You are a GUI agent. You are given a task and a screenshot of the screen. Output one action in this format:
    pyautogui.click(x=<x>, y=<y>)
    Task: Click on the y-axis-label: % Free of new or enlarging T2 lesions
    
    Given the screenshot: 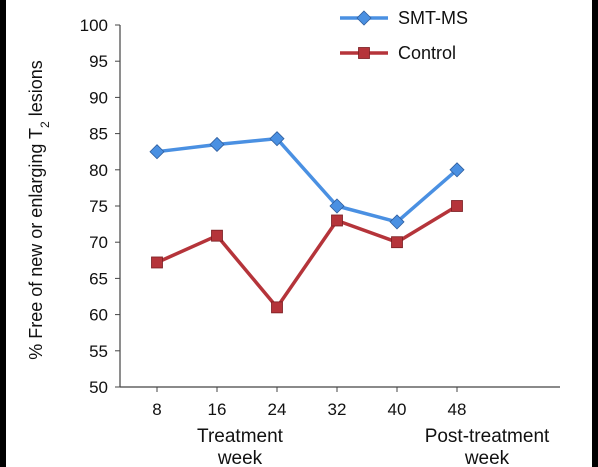 What is the action you would take?
    pyautogui.click(x=39, y=210)
    